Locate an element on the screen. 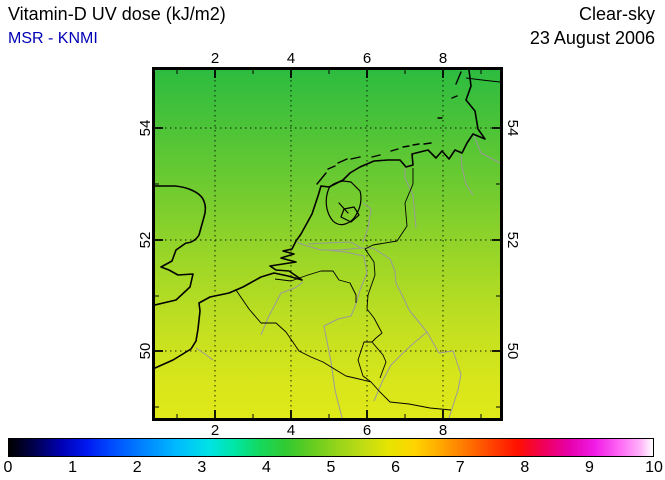 Image resolution: width=665 pixels, height=480 pixels. wadden-islands is located at coordinates (389, 128).